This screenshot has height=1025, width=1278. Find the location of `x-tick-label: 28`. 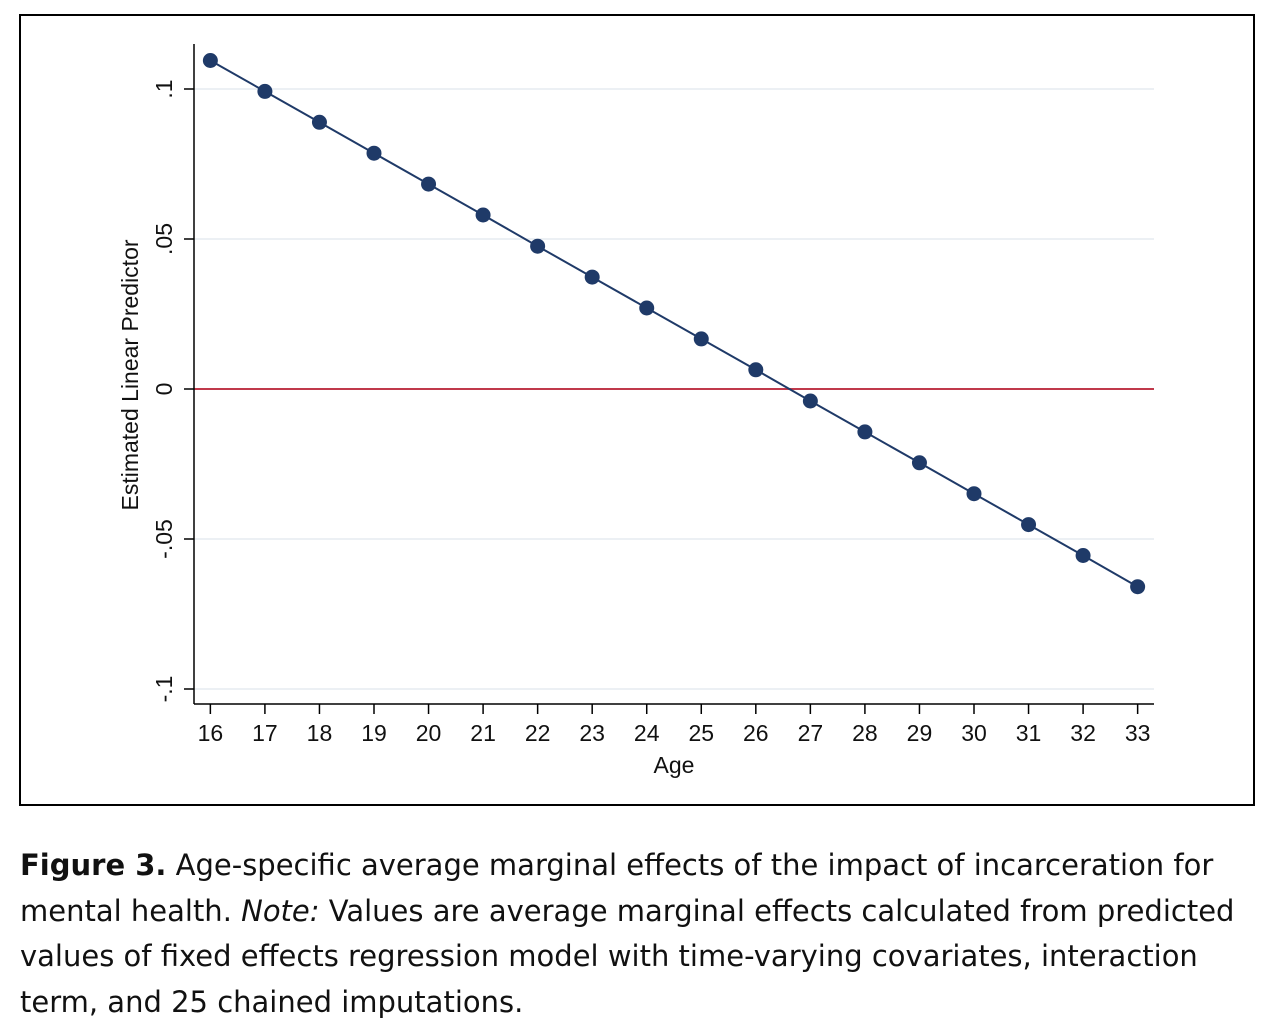

x-tick-label: 28 is located at coordinates (865, 733).